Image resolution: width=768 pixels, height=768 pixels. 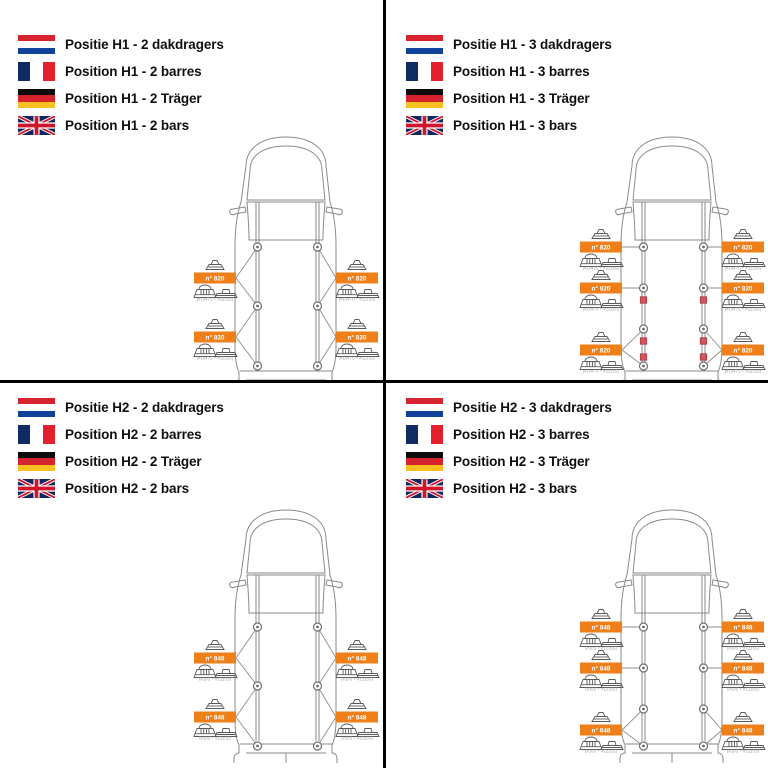 I want to click on legend-label-fr: Position H1 - 3 barres, so click(x=521, y=71).